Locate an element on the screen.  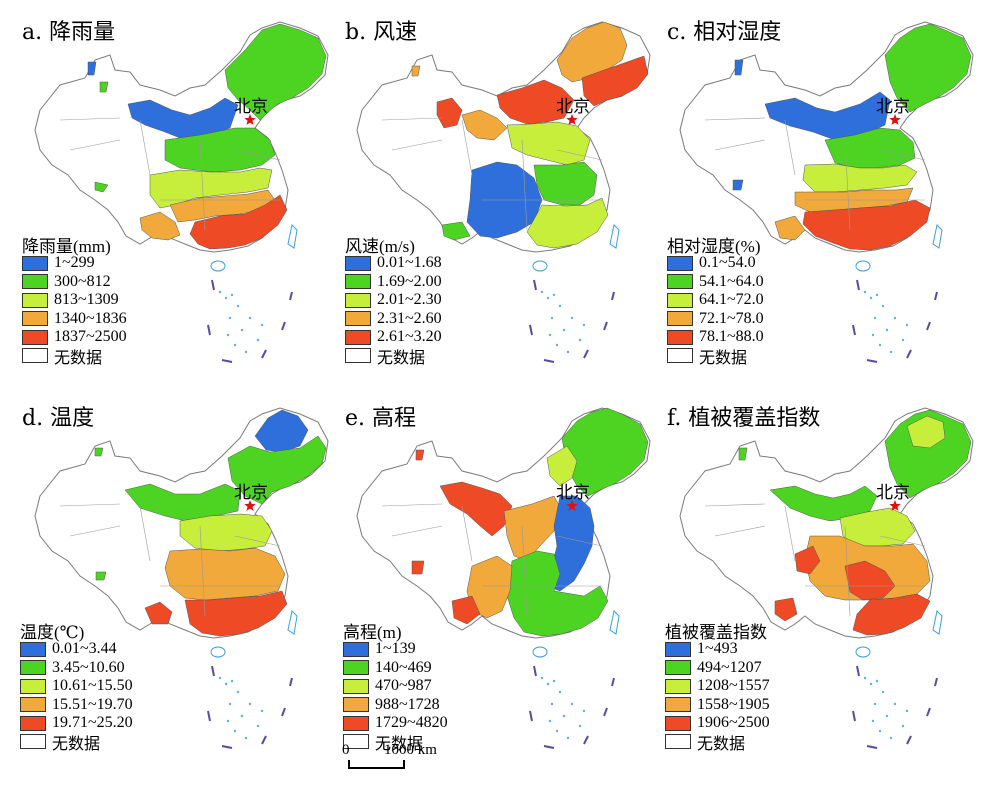
legend-item: 1729~4820 is located at coordinates (395, 723).